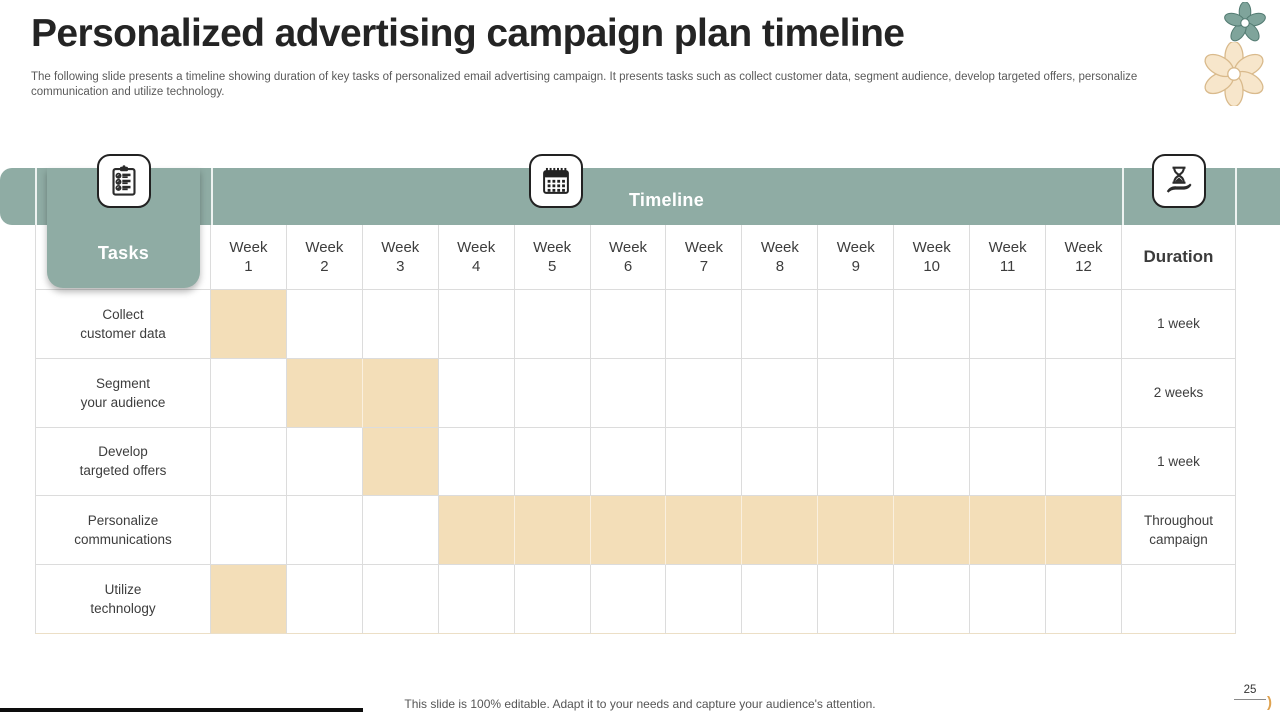  What do you see at coordinates (181, 710) in the screenshot?
I see `footer-accent-line` at bounding box center [181, 710].